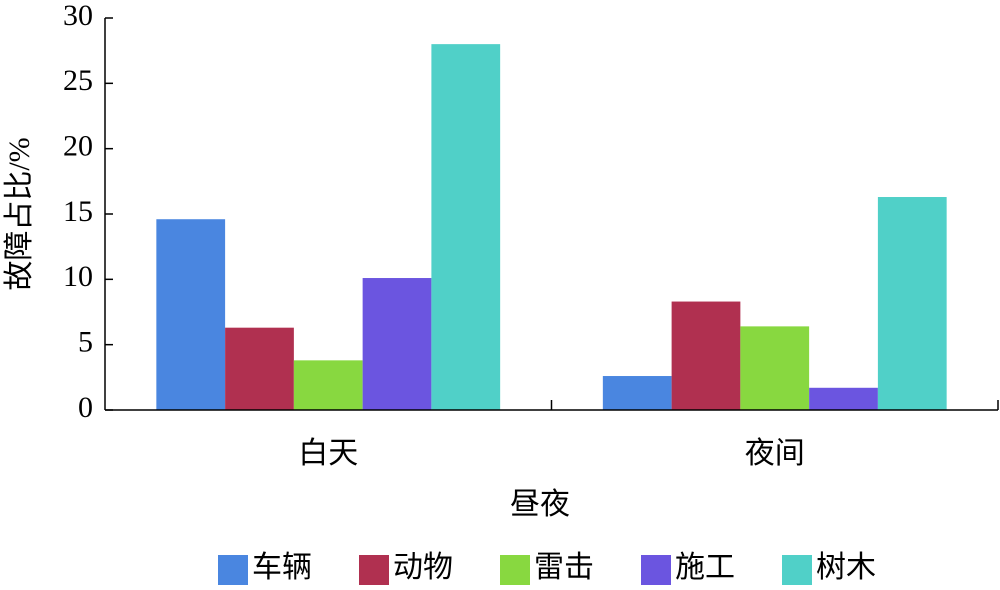  I want to click on x-tick-label: 夜间, so click(775, 453).